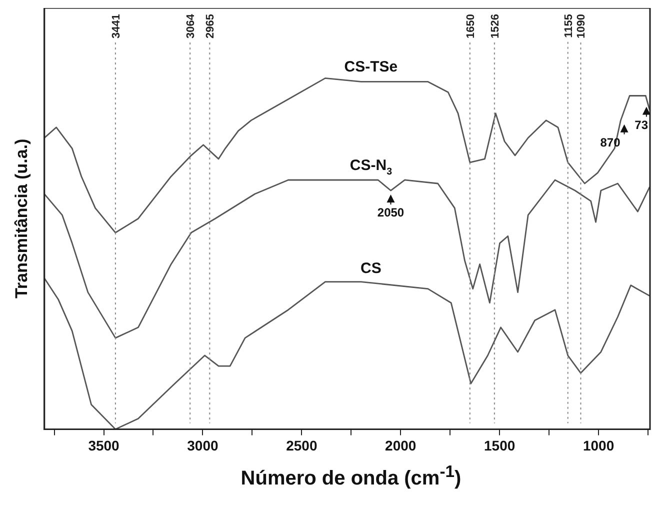 The width and height of the screenshot is (662, 505). What do you see at coordinates (210, 26) in the screenshot?
I see `ref-line-label: 2965` at bounding box center [210, 26].